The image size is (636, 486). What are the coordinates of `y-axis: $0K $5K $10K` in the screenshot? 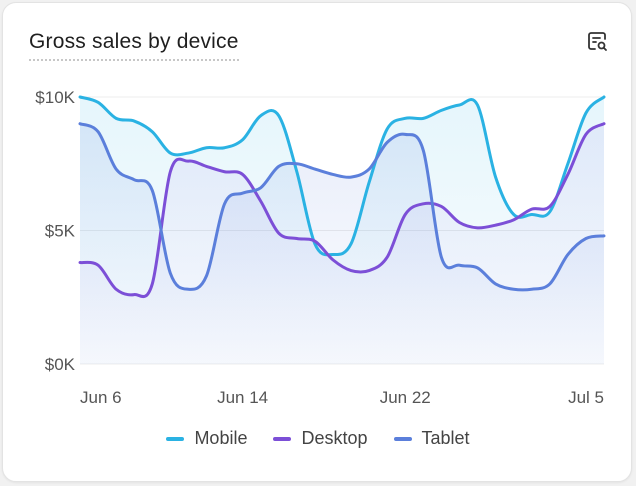 It's located at (55, 231).